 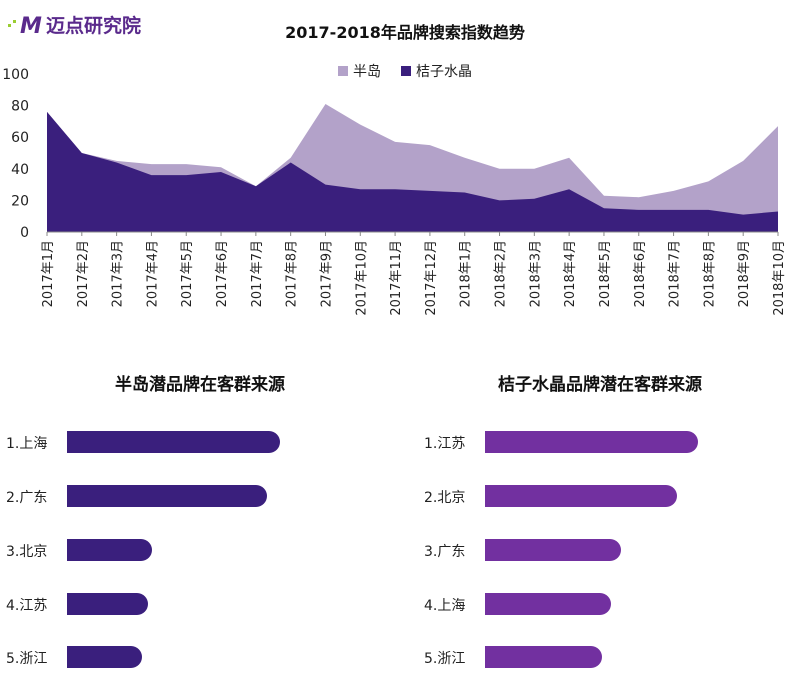 What do you see at coordinates (343, 71) in the screenshot?
I see `legend-swatch-bandao` at bounding box center [343, 71].